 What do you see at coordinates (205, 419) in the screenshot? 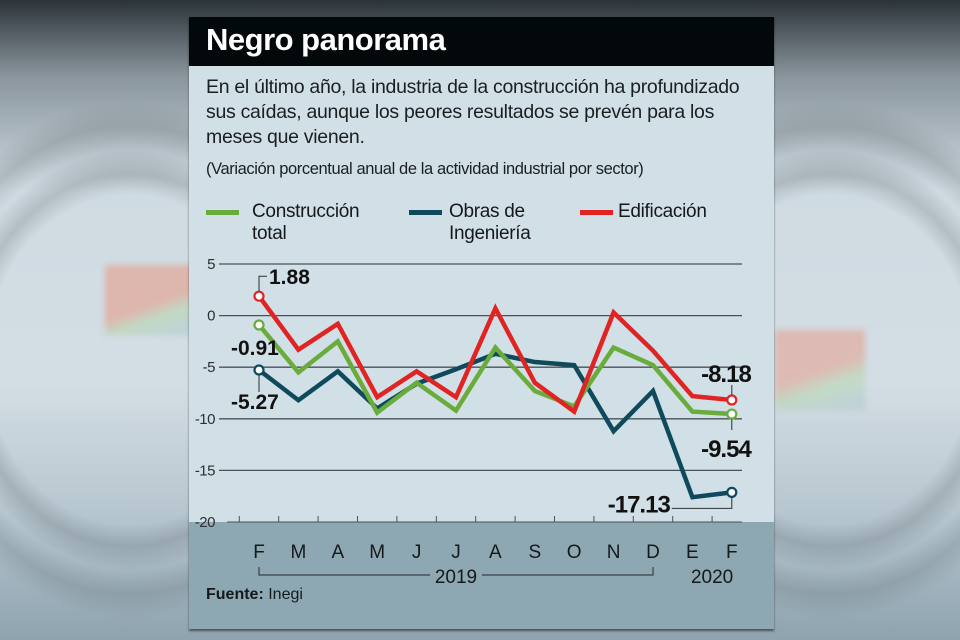
I see `y-tick-label: -10` at bounding box center [205, 419].